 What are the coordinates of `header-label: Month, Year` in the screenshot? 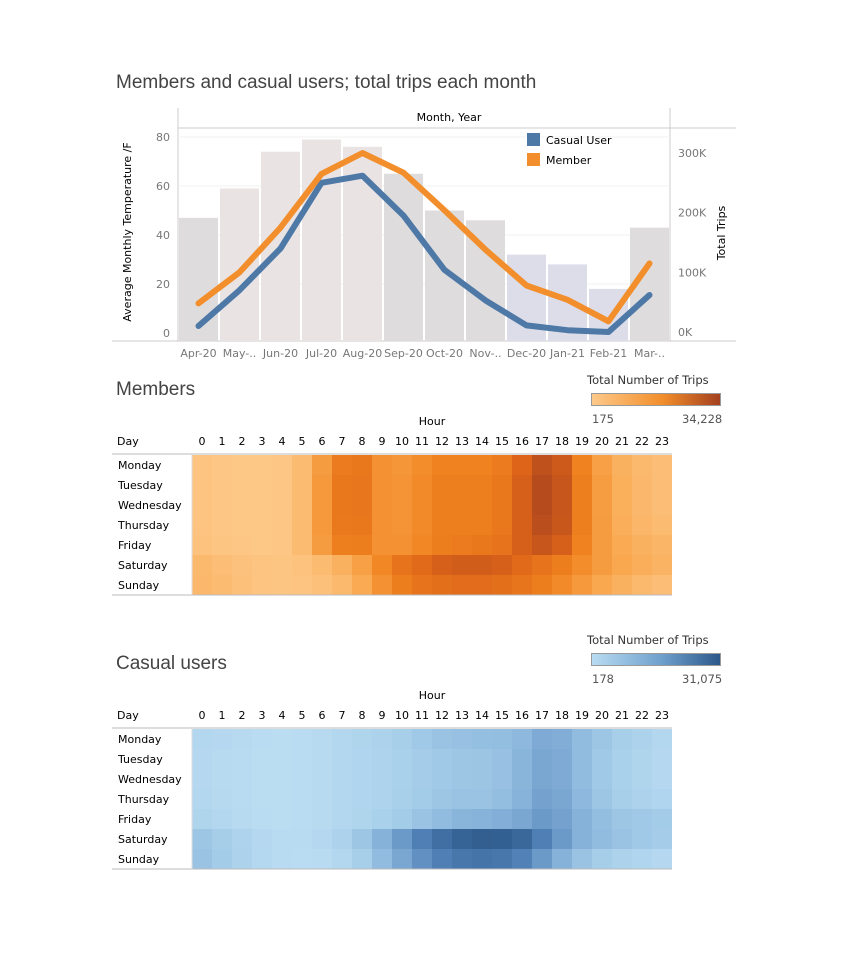 It's located at (449, 117).